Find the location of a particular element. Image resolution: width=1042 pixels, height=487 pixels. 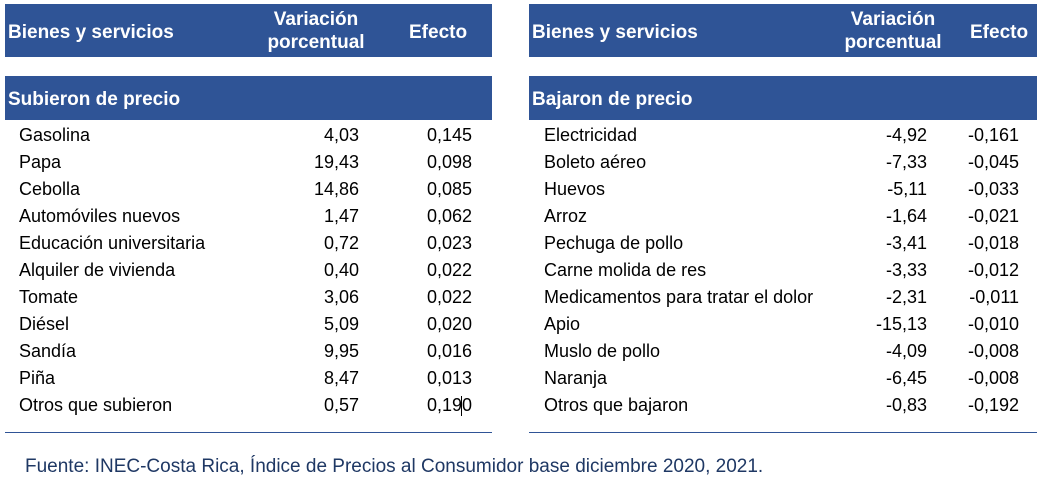

item-name: Apio is located at coordinates (562, 324).